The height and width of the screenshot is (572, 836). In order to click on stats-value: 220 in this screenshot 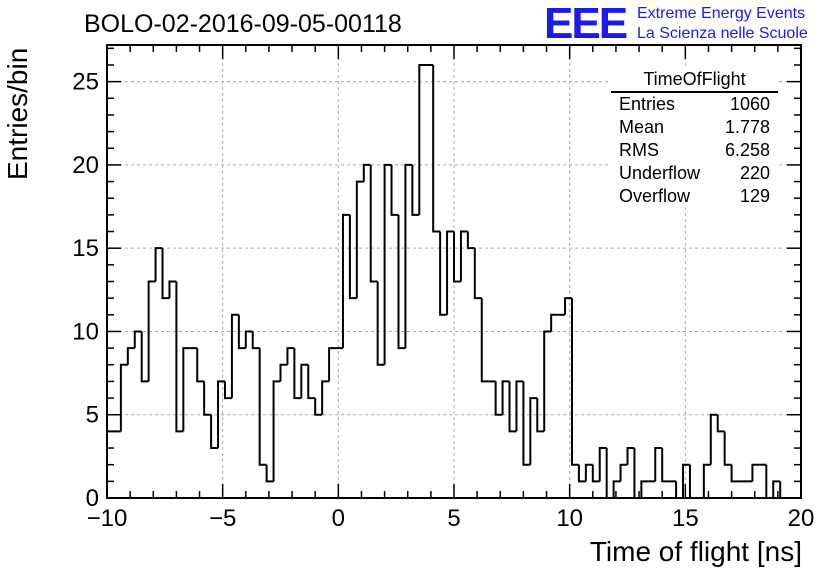, I will do `click(754, 173)`.